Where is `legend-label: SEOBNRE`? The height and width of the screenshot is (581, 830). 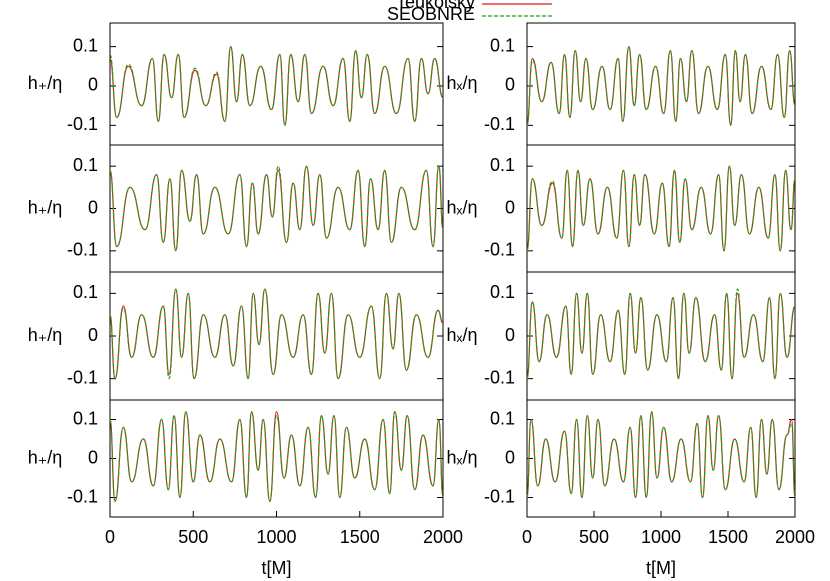 legend-label: SEOBNRE is located at coordinates (431, 14).